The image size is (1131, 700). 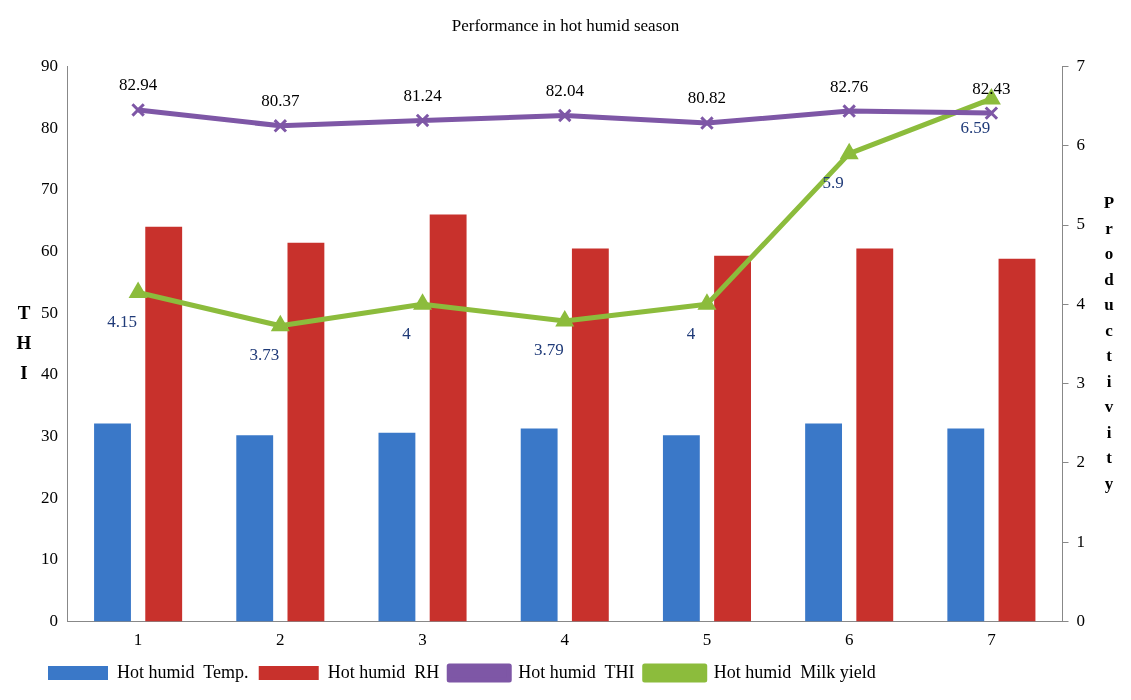 What do you see at coordinates (707, 98) in the screenshot?
I see `data-label: 80.82` at bounding box center [707, 98].